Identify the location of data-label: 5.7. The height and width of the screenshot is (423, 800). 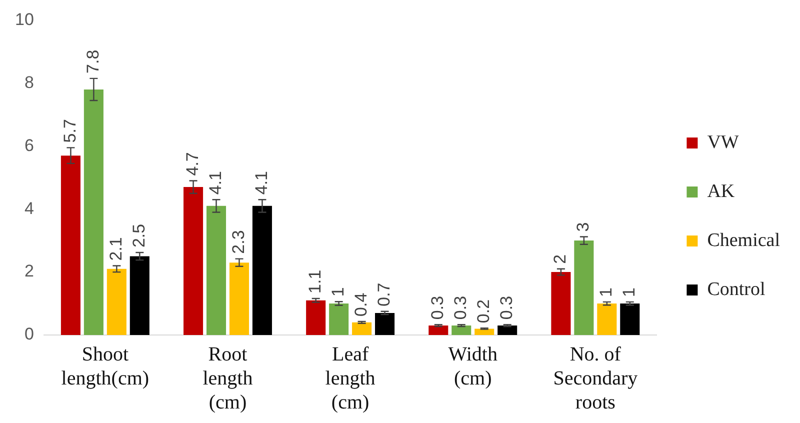
(70, 131).